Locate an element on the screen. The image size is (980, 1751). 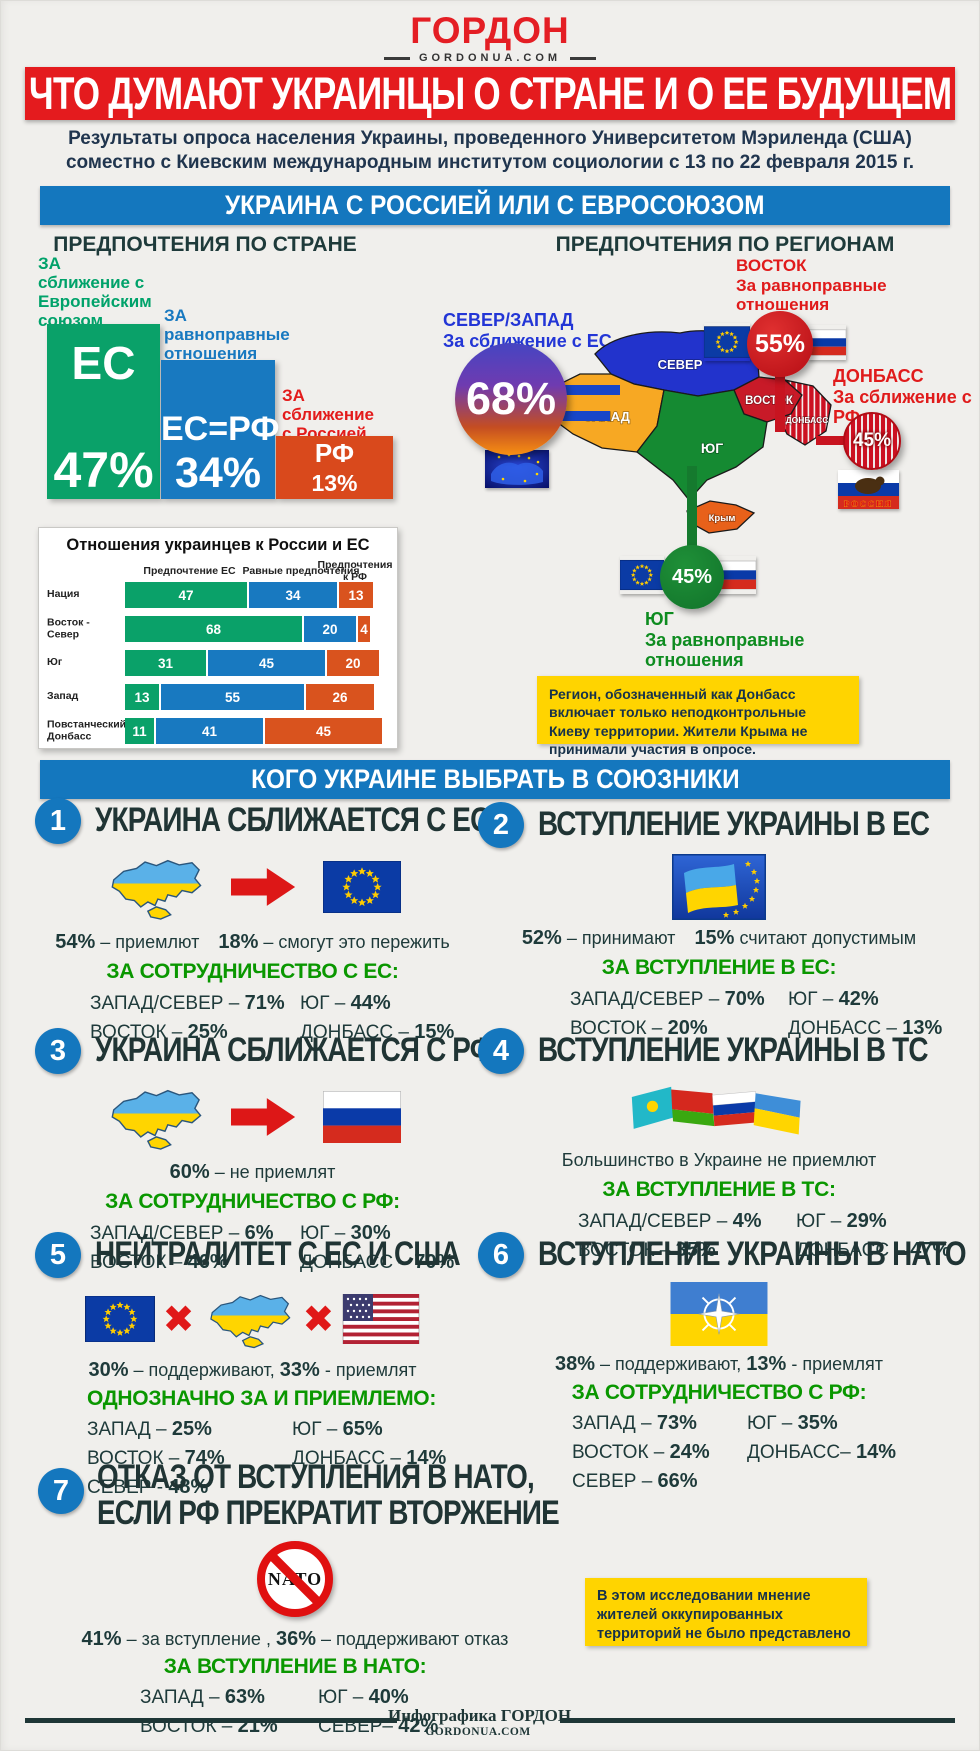
bar-eu-abbr: ЕС is located at coordinates (103, 363).